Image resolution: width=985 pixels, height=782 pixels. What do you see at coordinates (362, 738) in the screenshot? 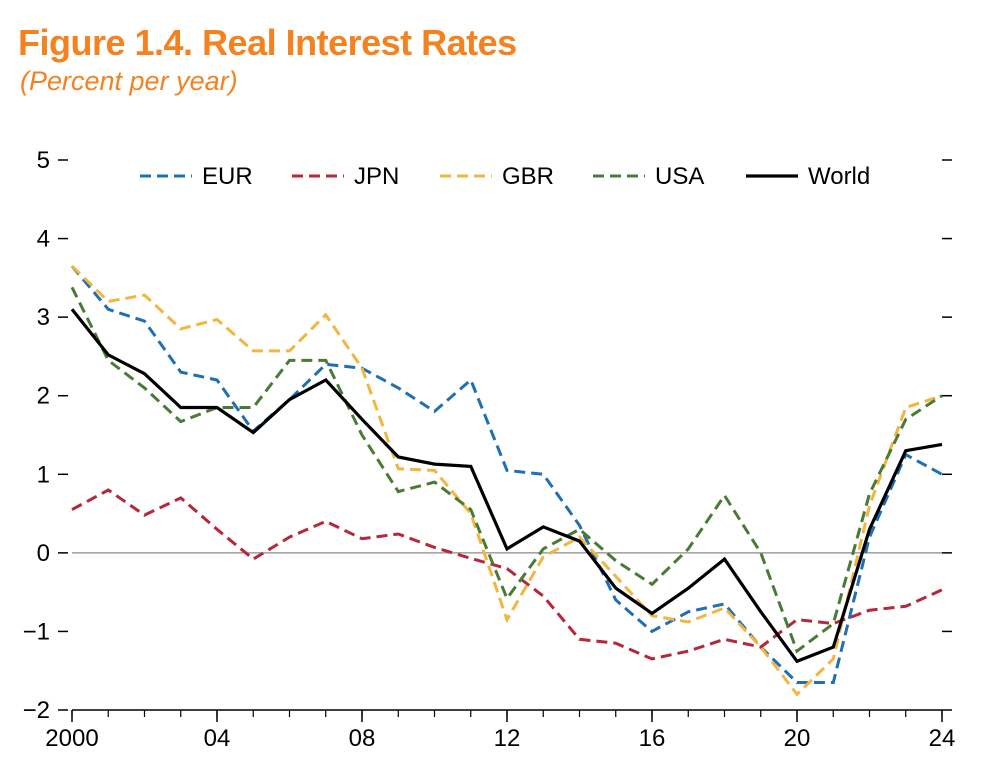
I see `x-tick-label: 08` at bounding box center [362, 738].